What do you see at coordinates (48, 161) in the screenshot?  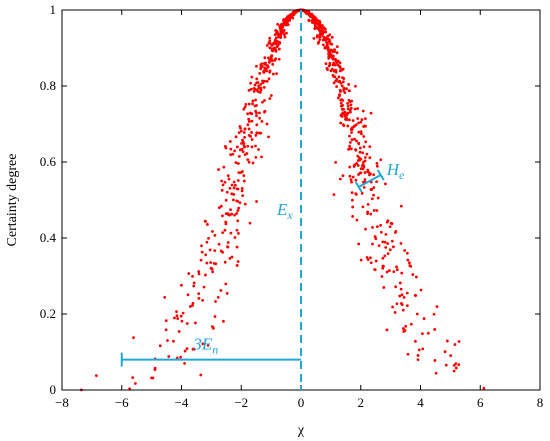 I see `y-tick-label: 0.6` at bounding box center [48, 161].